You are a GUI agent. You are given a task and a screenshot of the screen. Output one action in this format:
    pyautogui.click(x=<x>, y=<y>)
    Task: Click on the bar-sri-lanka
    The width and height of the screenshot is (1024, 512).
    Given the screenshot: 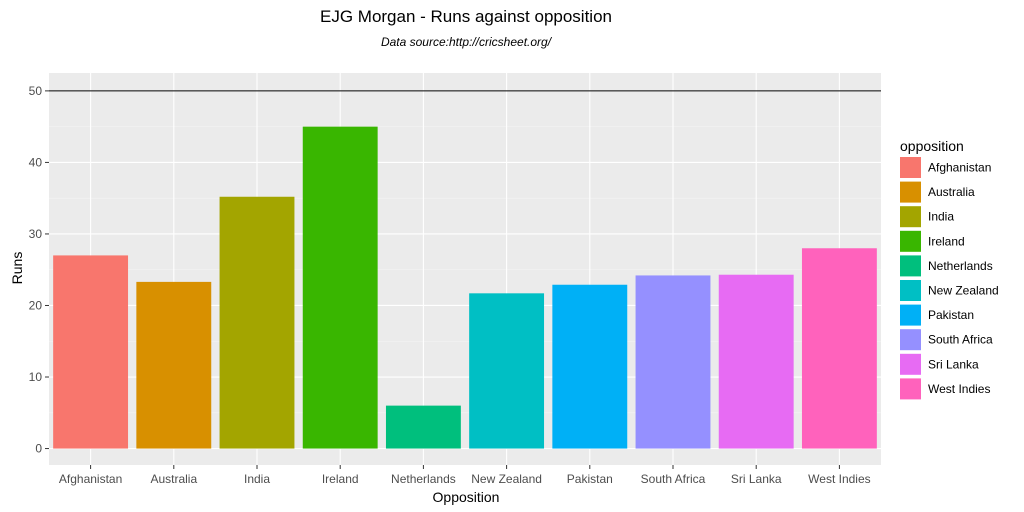 What is the action you would take?
    pyautogui.click(x=756, y=361)
    